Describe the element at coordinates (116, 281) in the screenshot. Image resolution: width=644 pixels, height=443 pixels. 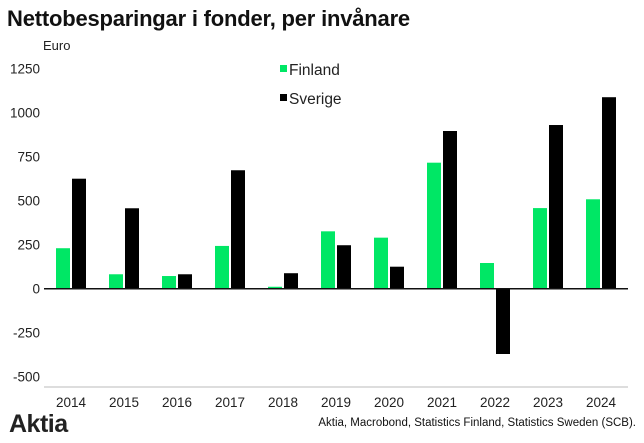
I see `bar-finland-2015` at that location.